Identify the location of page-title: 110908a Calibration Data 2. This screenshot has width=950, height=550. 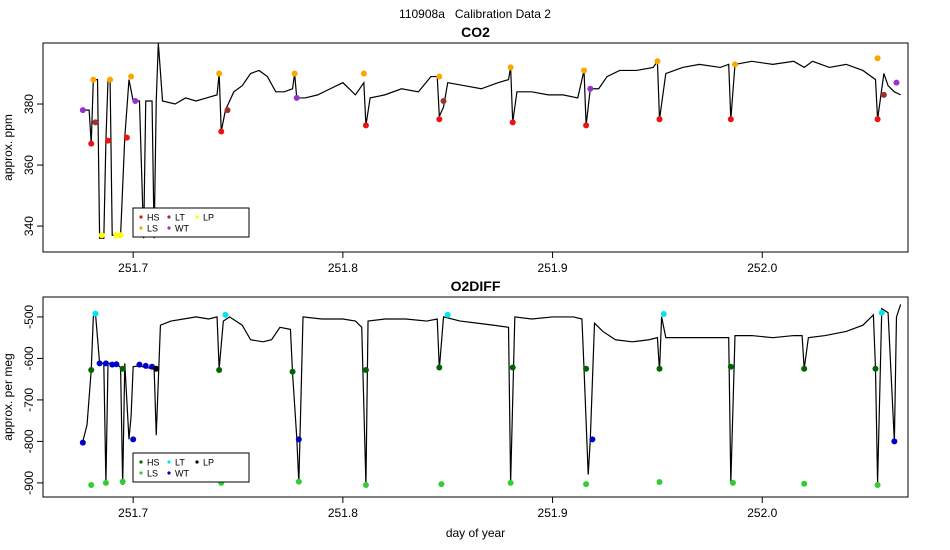
(475, 14).